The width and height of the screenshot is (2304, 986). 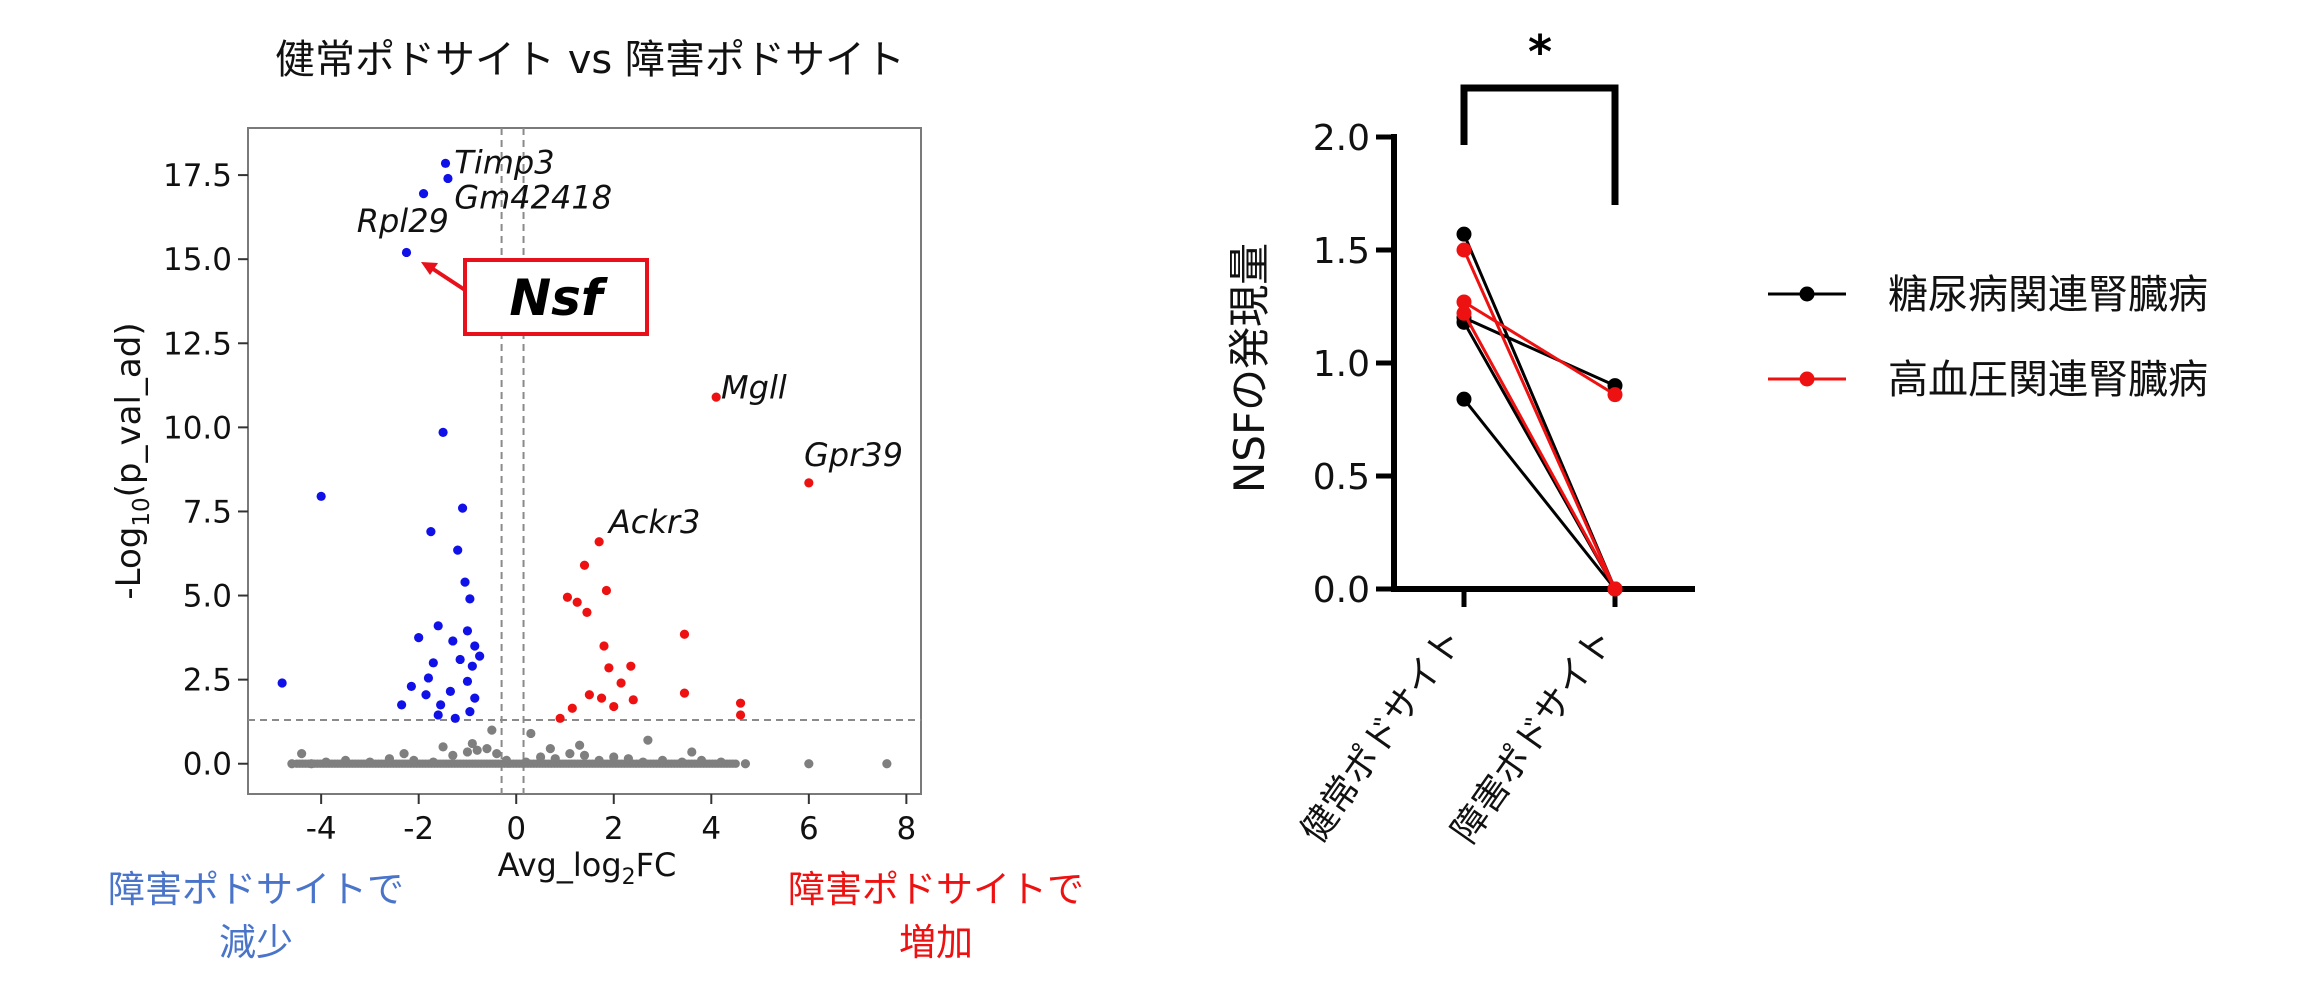 What do you see at coordinates (207, 512) in the screenshot?
I see `y-tick-label-3: 7.5` at bounding box center [207, 512].